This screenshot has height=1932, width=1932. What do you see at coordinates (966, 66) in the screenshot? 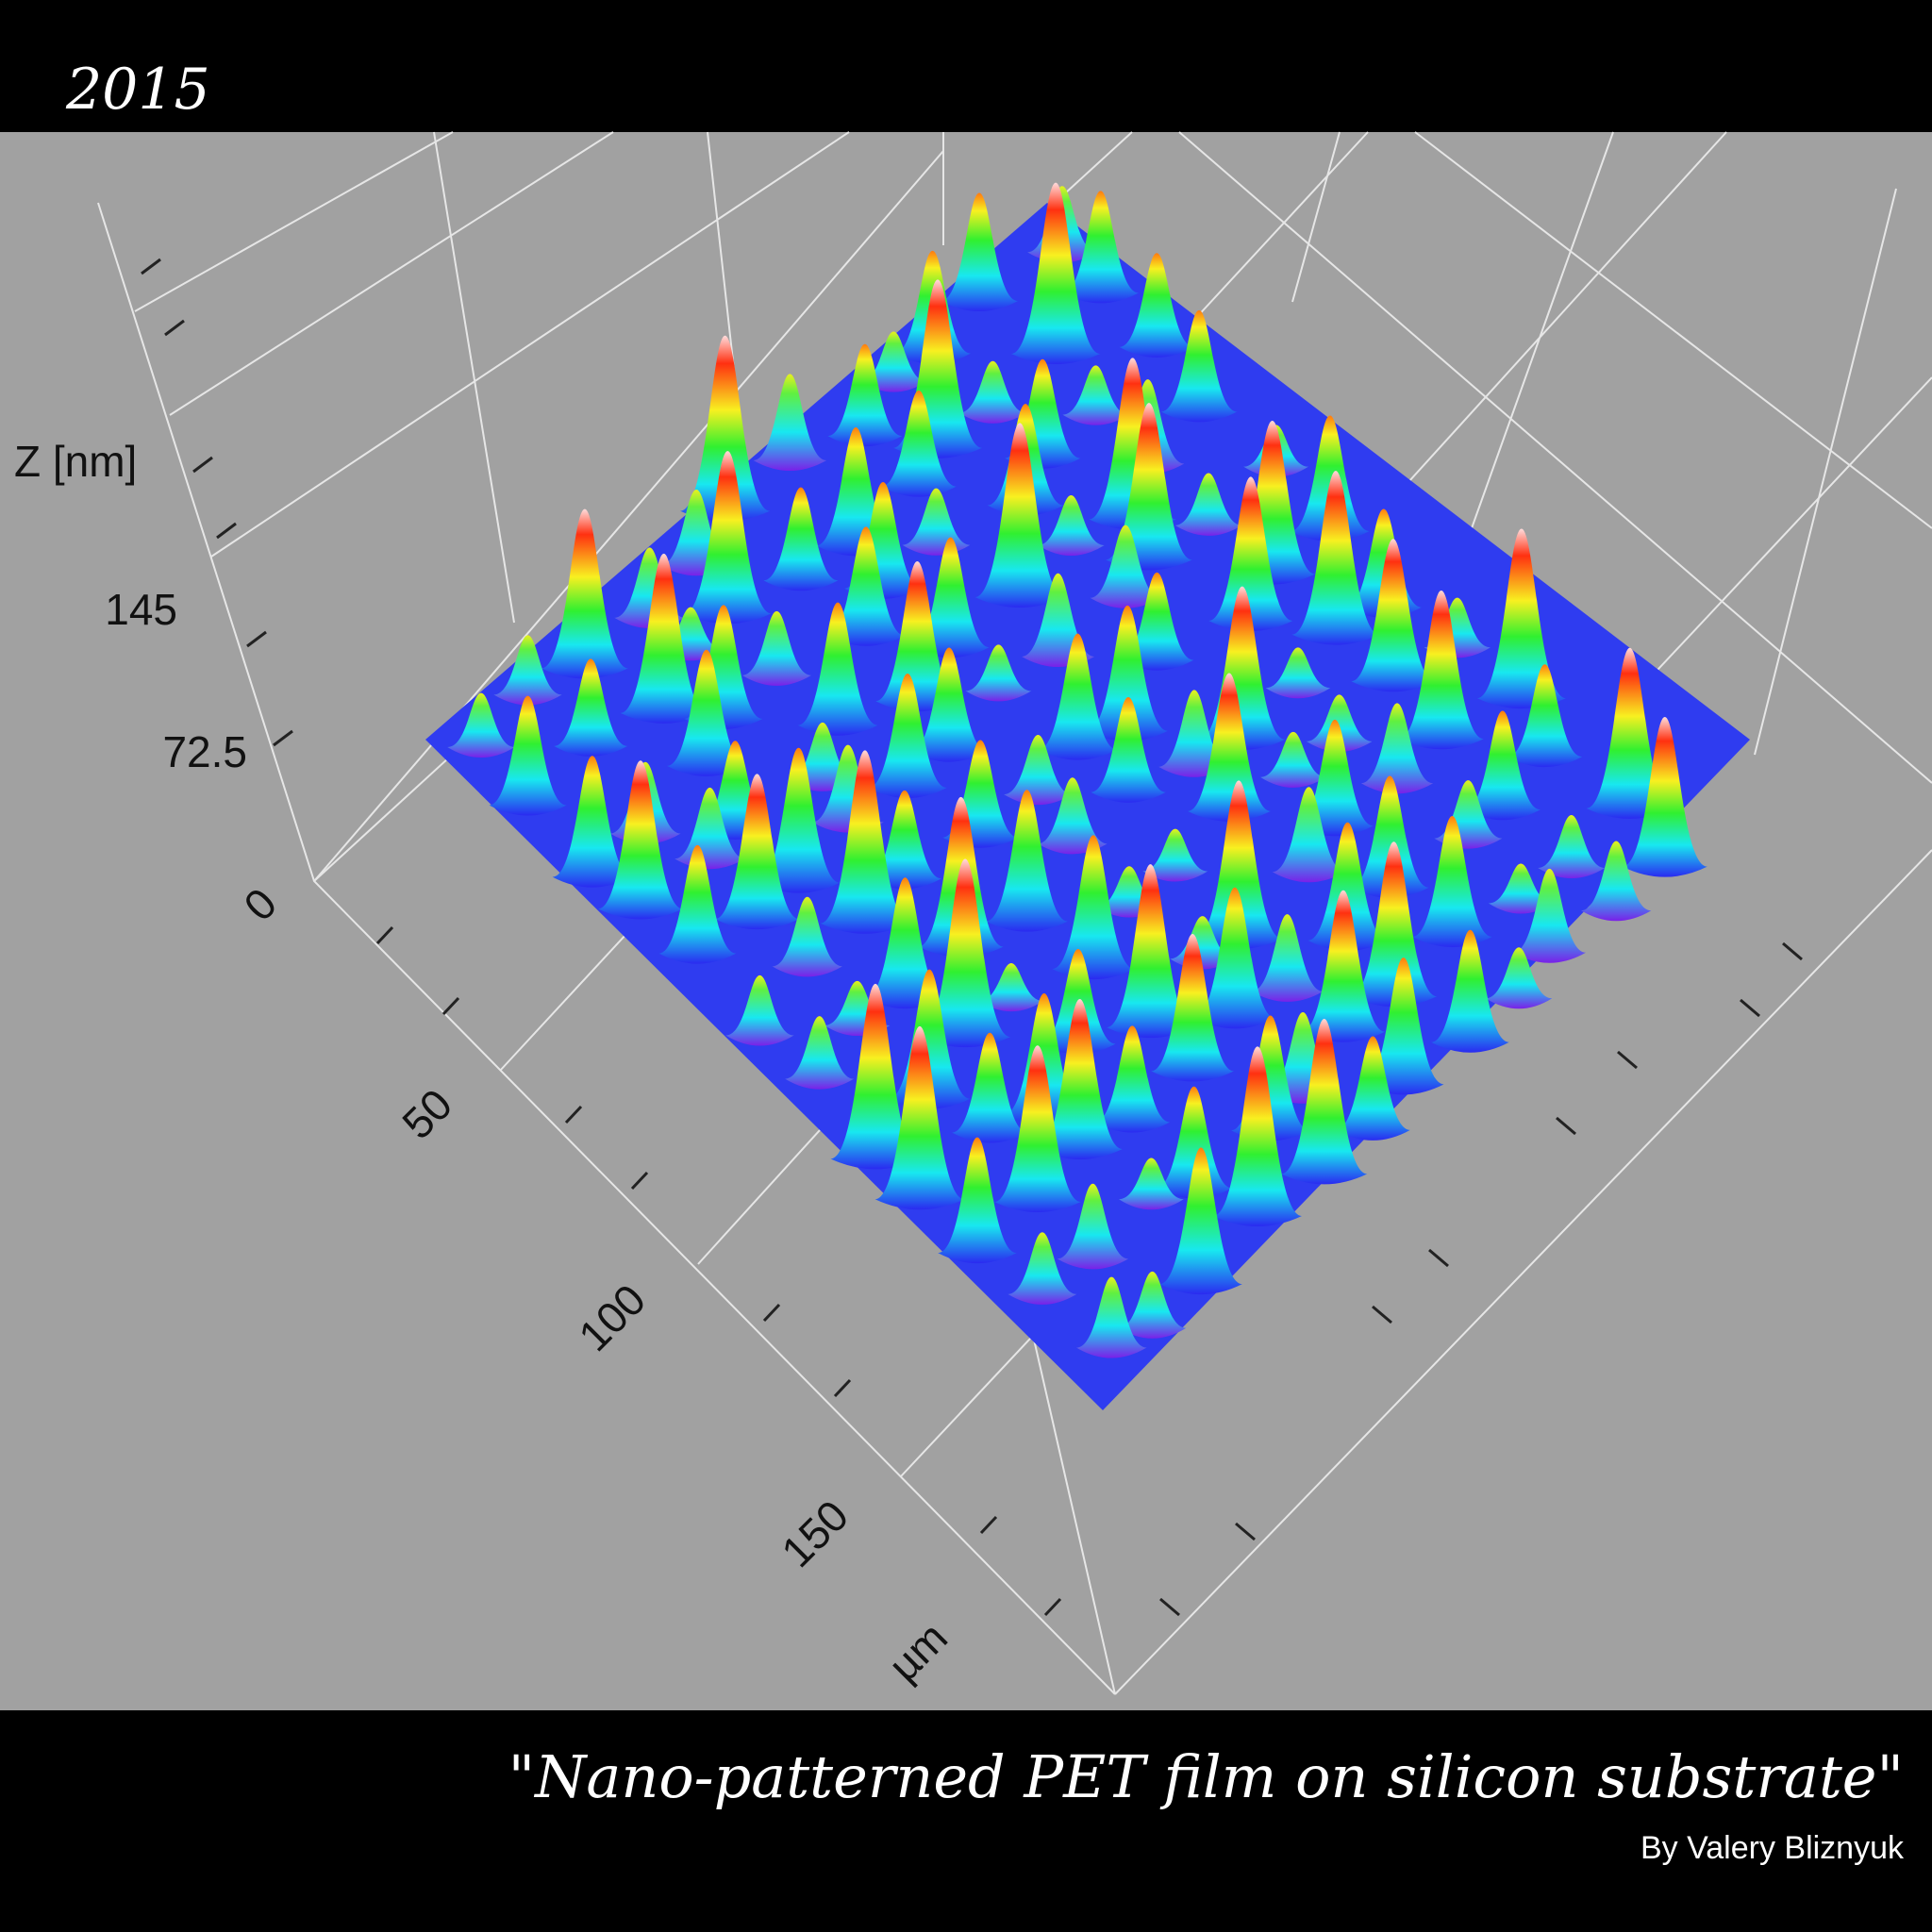
I see `top-bar` at bounding box center [966, 66].